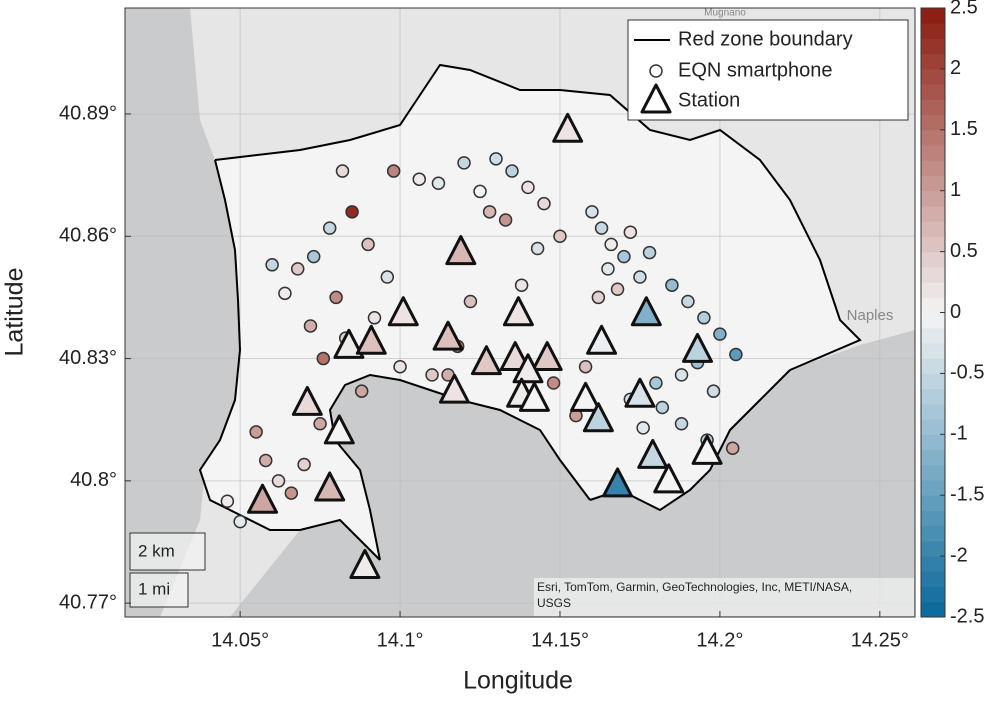  What do you see at coordinates (656, 98) in the screenshot?
I see `legend-swatch` at bounding box center [656, 98].